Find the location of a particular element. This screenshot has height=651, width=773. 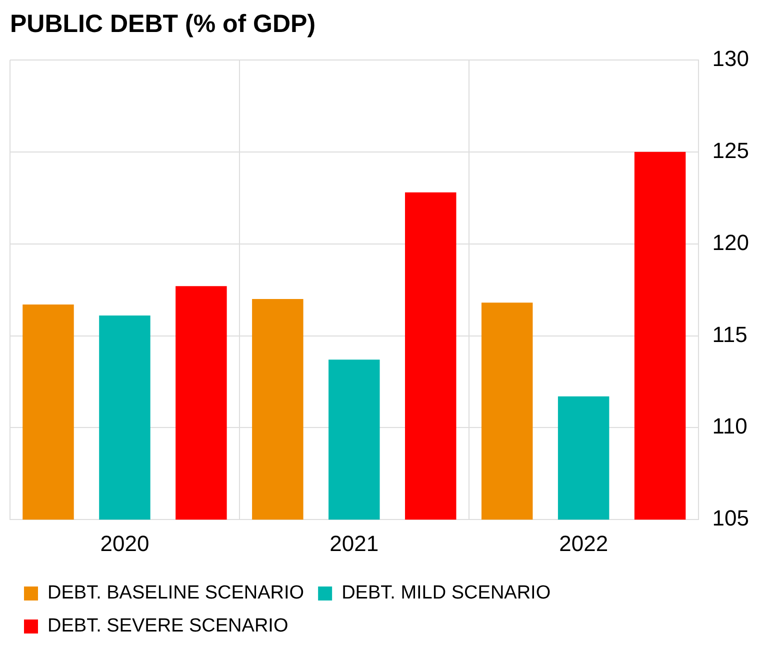

legend-label: DEBT. MILD SCENARIO is located at coordinates (446, 593).